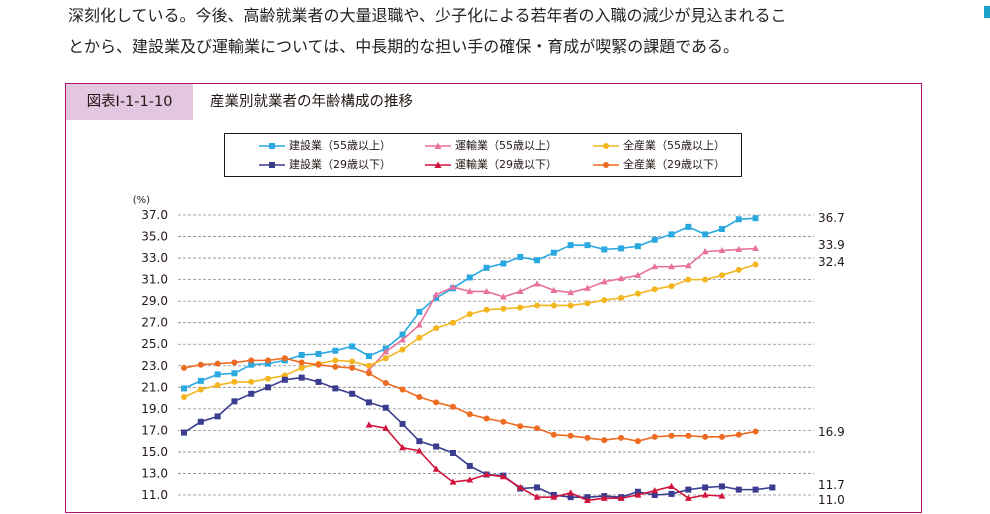 This screenshot has height=514, width=990. What do you see at coordinates (154, 215) in the screenshot?
I see `y-tick-label: 37.0` at bounding box center [154, 215].